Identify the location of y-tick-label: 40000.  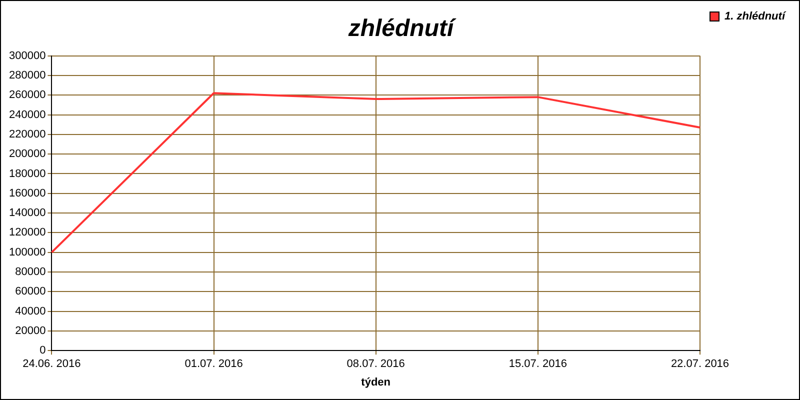
(30, 311).